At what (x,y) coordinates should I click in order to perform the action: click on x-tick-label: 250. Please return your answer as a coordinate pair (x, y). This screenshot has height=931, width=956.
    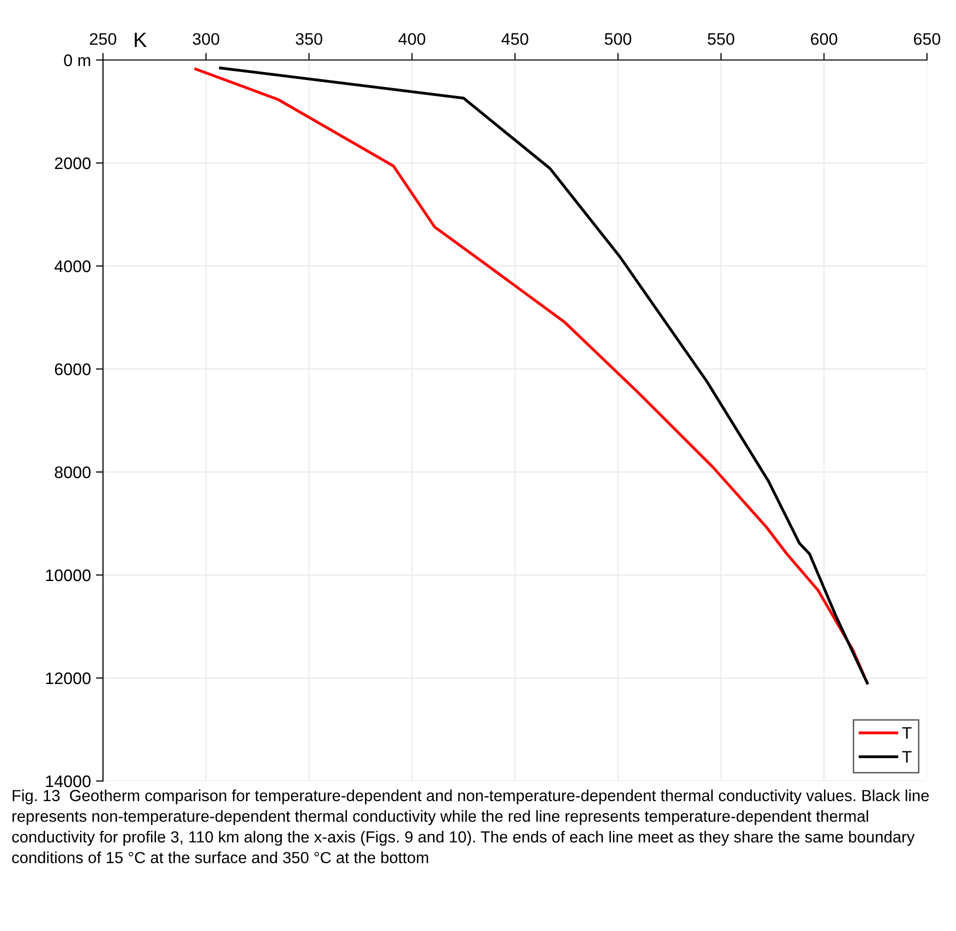
    Looking at the image, I should click on (103, 39).